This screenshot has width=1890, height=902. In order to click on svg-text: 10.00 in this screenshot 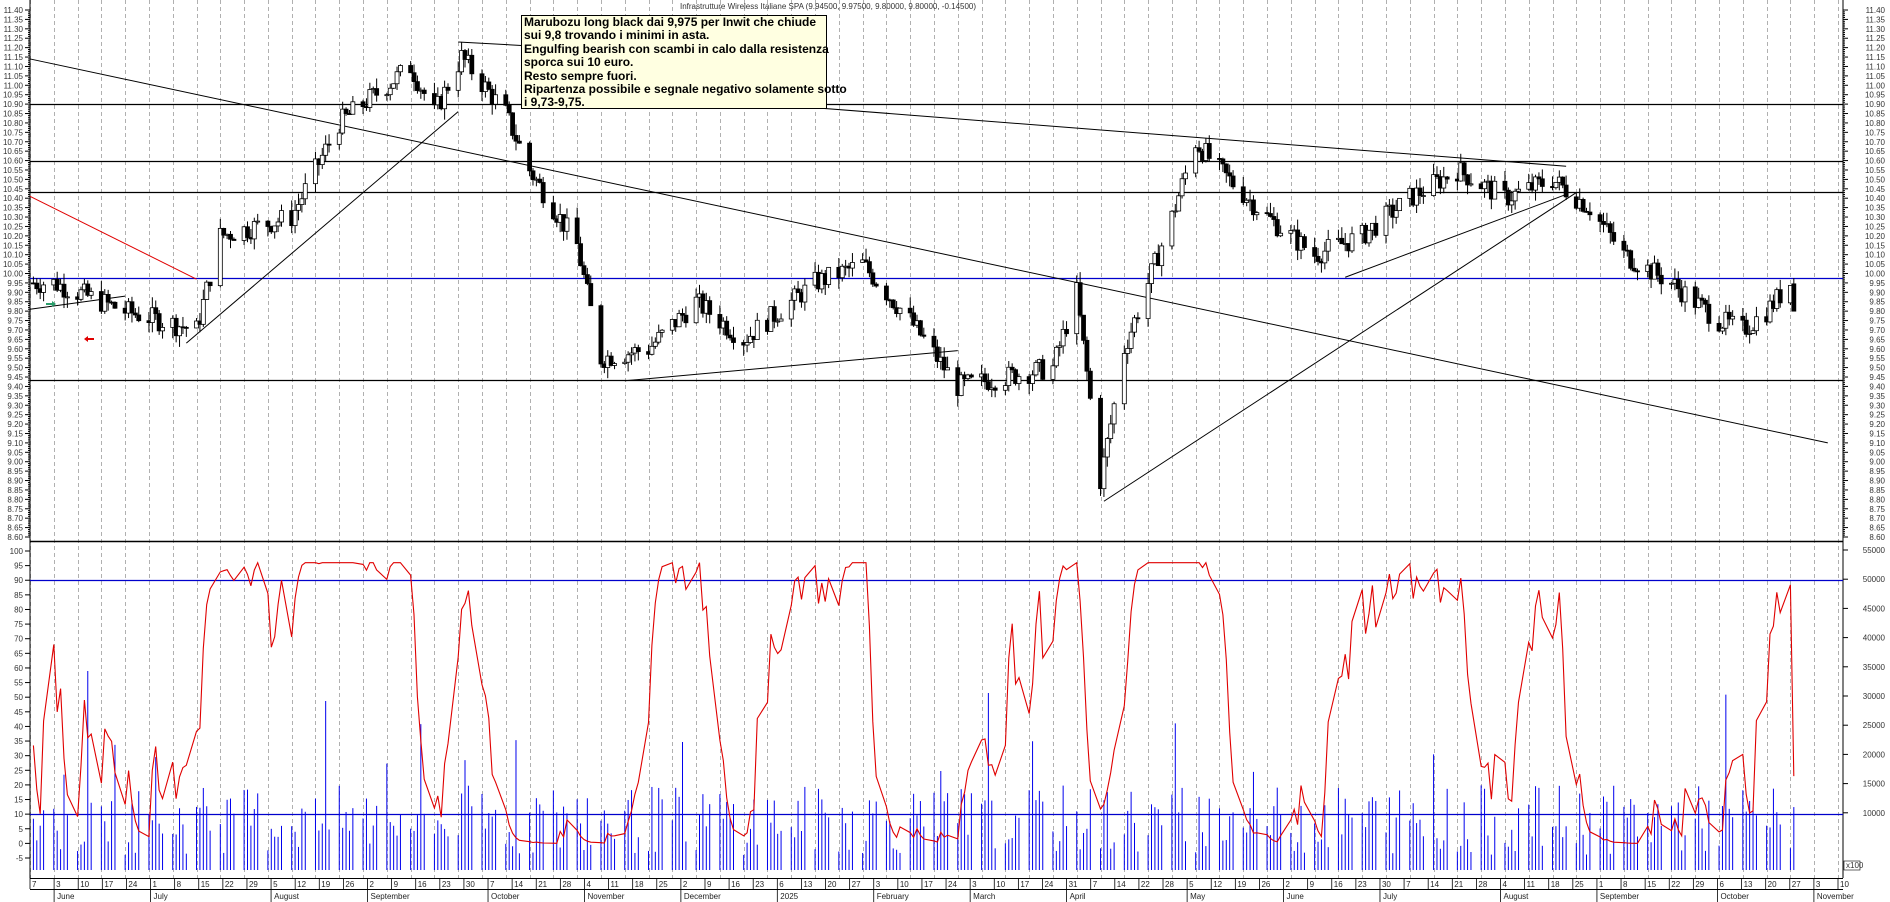, I will do `click(1875, 274)`.